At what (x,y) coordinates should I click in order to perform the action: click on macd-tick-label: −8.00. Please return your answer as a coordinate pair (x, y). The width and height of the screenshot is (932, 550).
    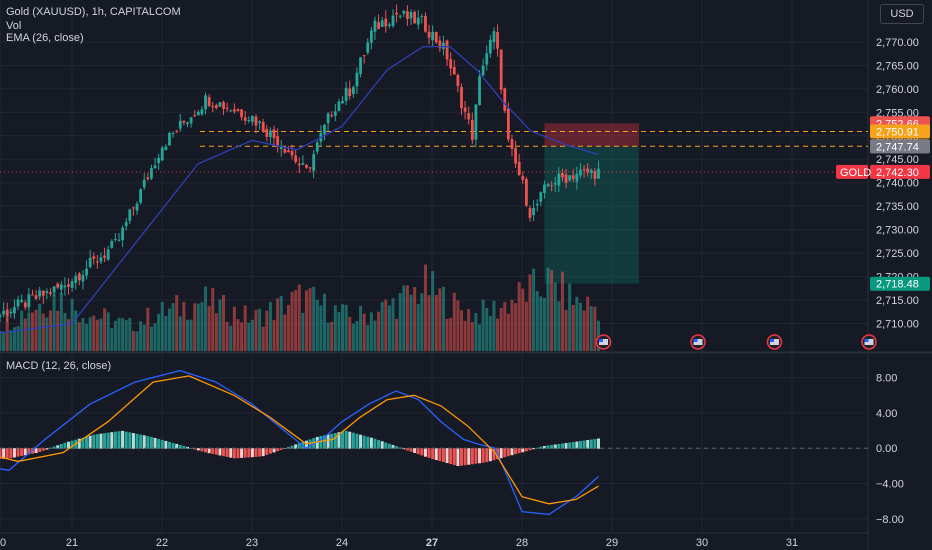
    Looking at the image, I should click on (890, 520).